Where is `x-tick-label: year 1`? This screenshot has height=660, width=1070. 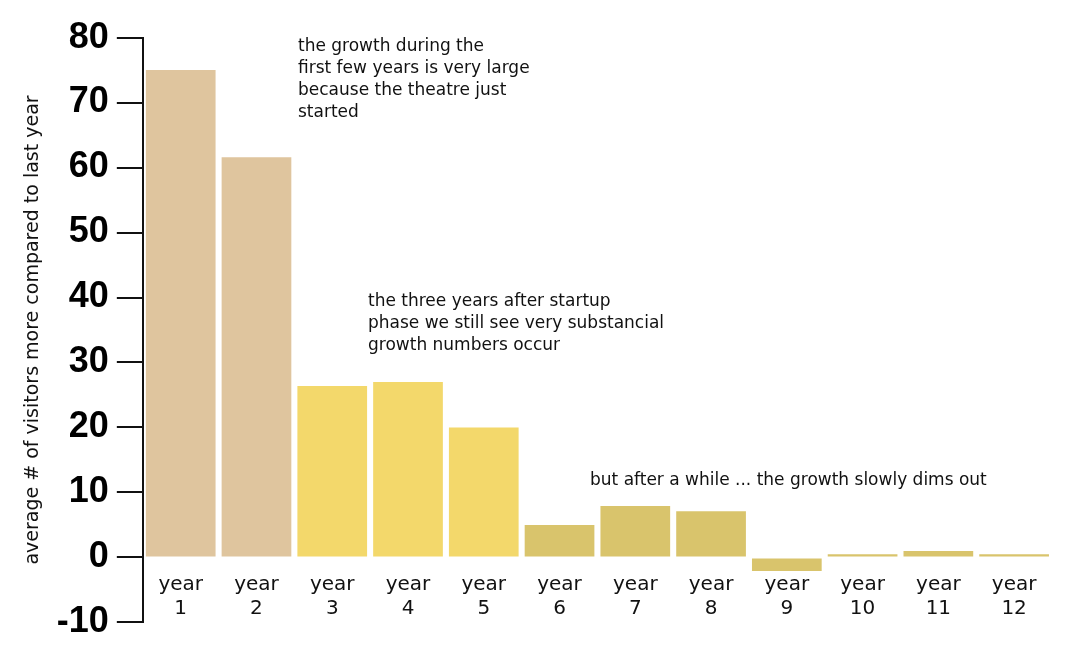
x-tick-label: year 1 is located at coordinates (181, 594).